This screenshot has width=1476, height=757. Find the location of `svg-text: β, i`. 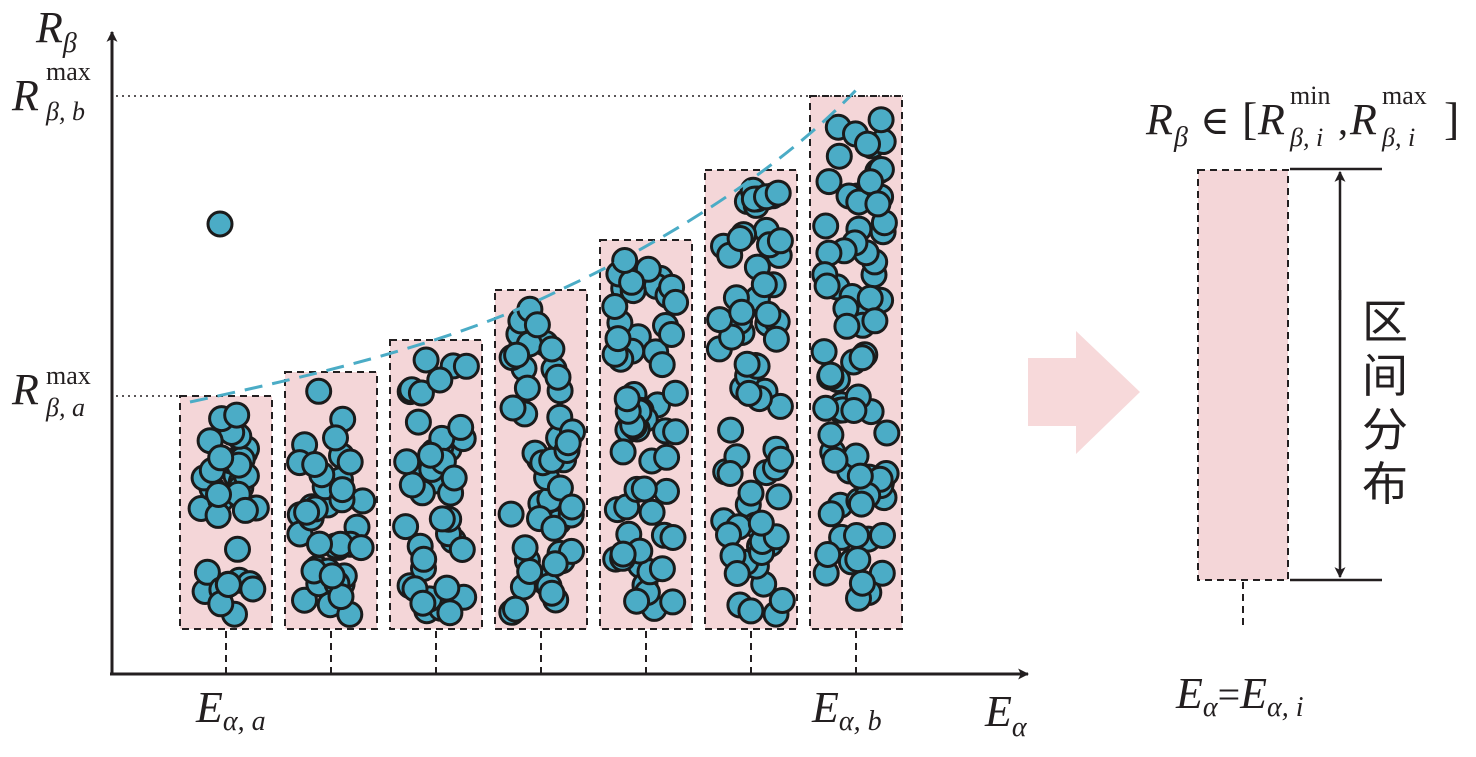

svg-text: β, i is located at coordinates (1398, 137).